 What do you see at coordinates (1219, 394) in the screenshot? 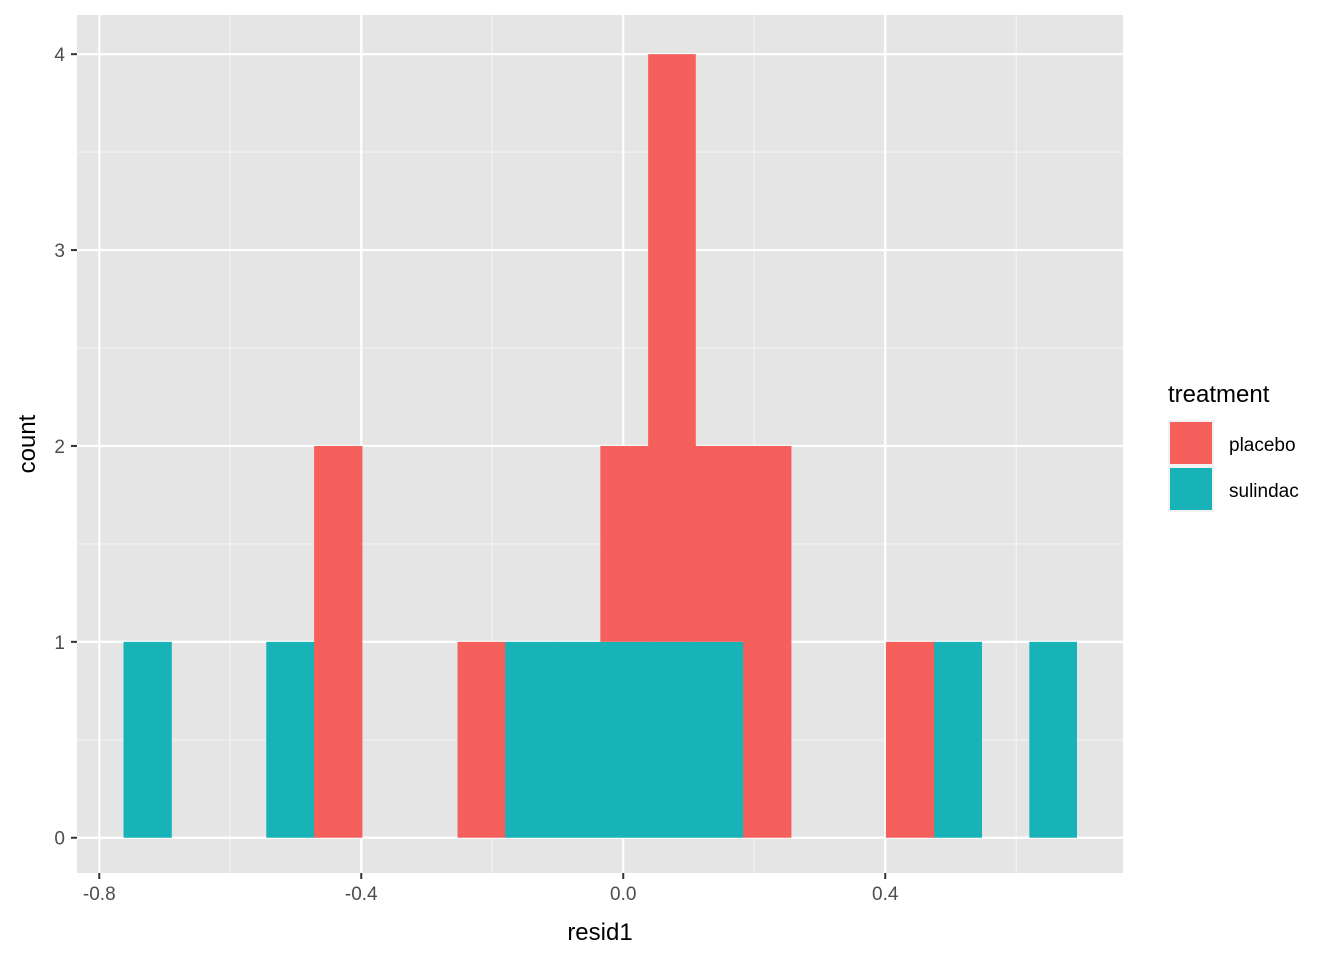
I see `legend-title: treatment` at bounding box center [1219, 394].